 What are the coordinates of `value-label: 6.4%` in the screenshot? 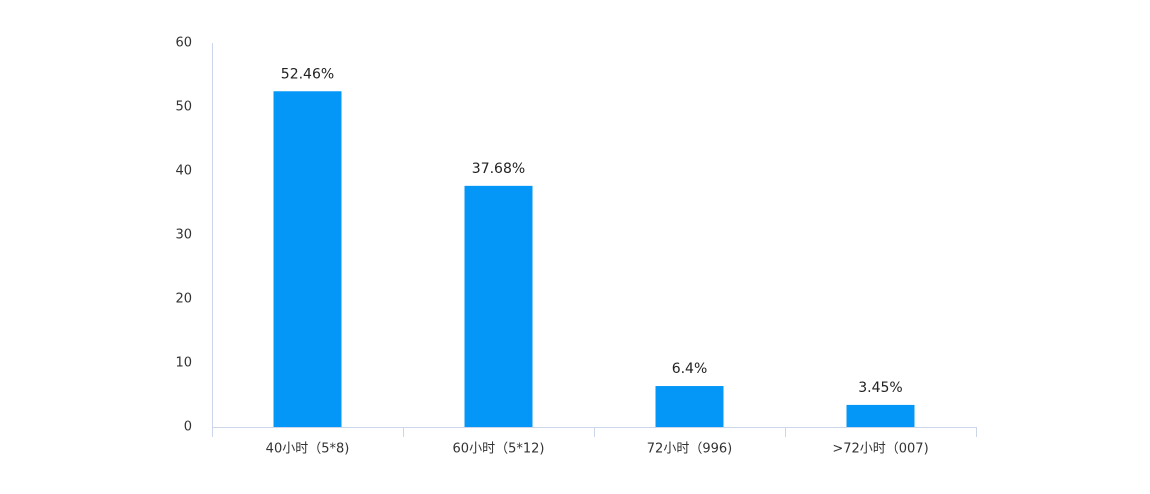 It's located at (690, 369).